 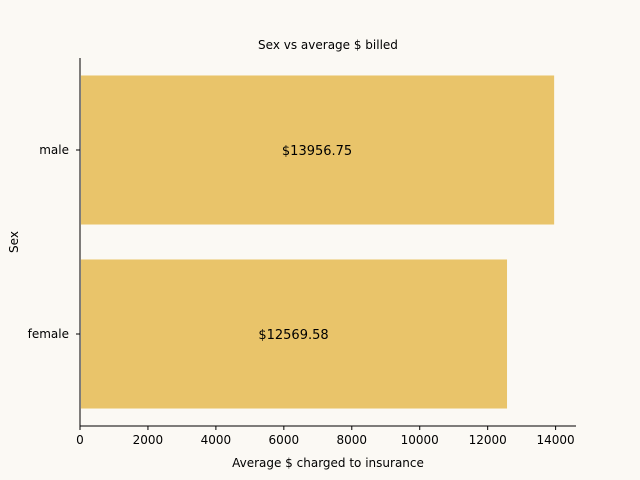 What do you see at coordinates (325, 436) in the screenshot?
I see `x-ticks: 0 2000 4000 6000 8000 10000 12000 14000` at bounding box center [325, 436].